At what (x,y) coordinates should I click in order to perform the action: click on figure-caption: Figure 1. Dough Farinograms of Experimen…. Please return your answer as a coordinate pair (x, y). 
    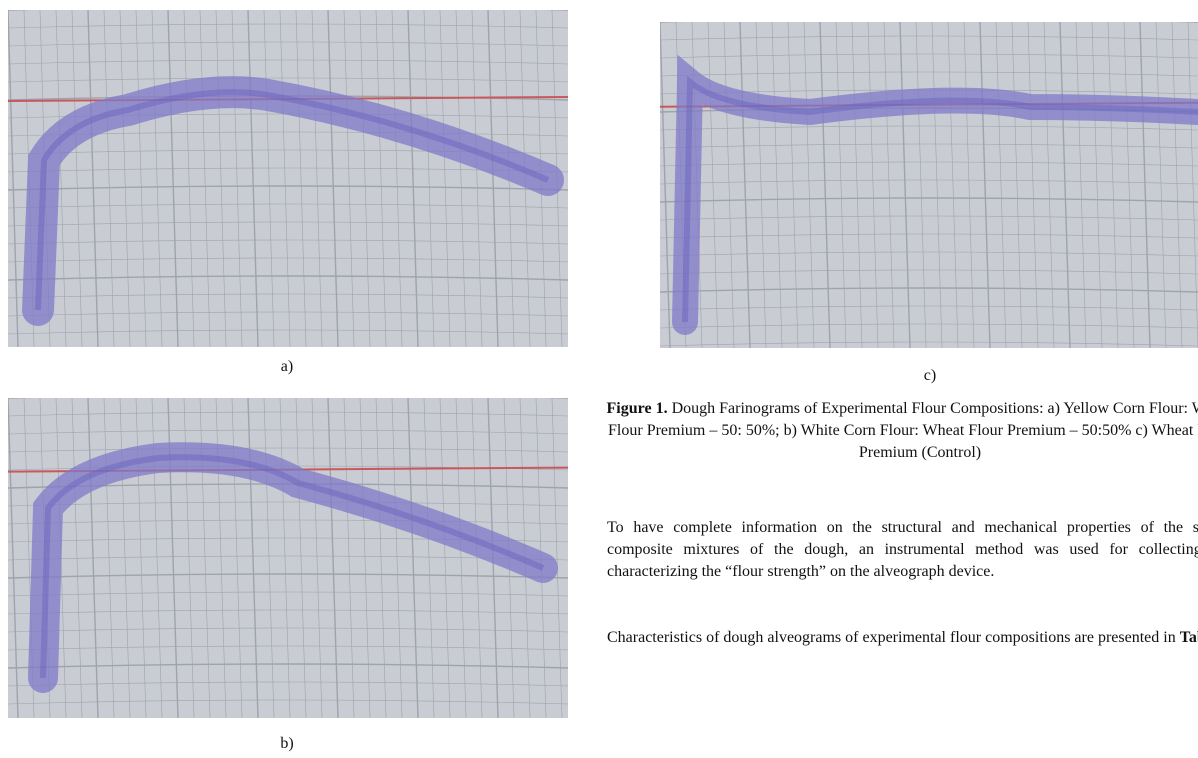
    Looking at the image, I should click on (899, 431).